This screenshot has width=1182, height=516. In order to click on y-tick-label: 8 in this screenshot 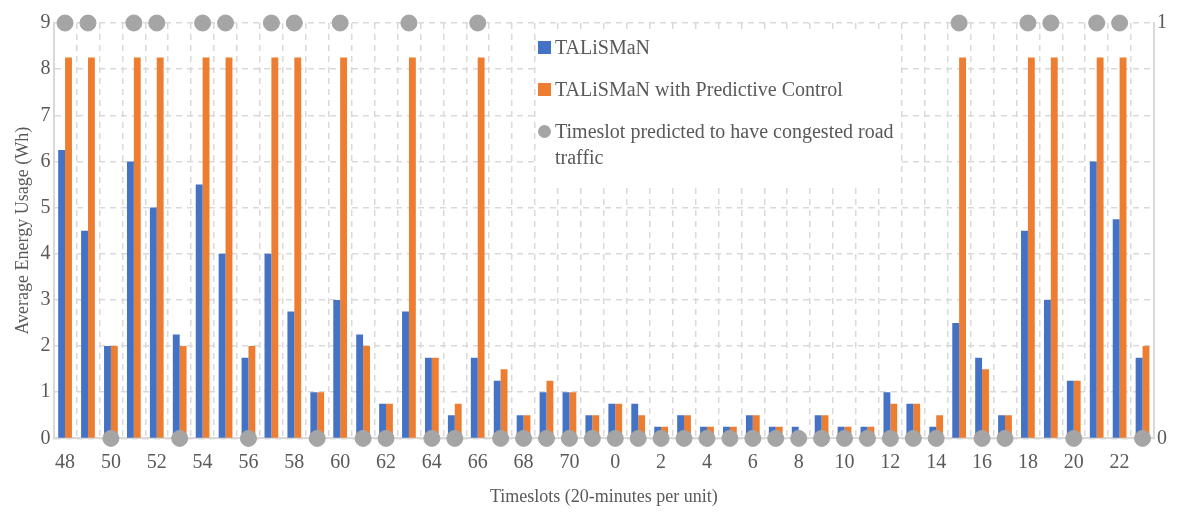, I will do `click(45, 67)`.